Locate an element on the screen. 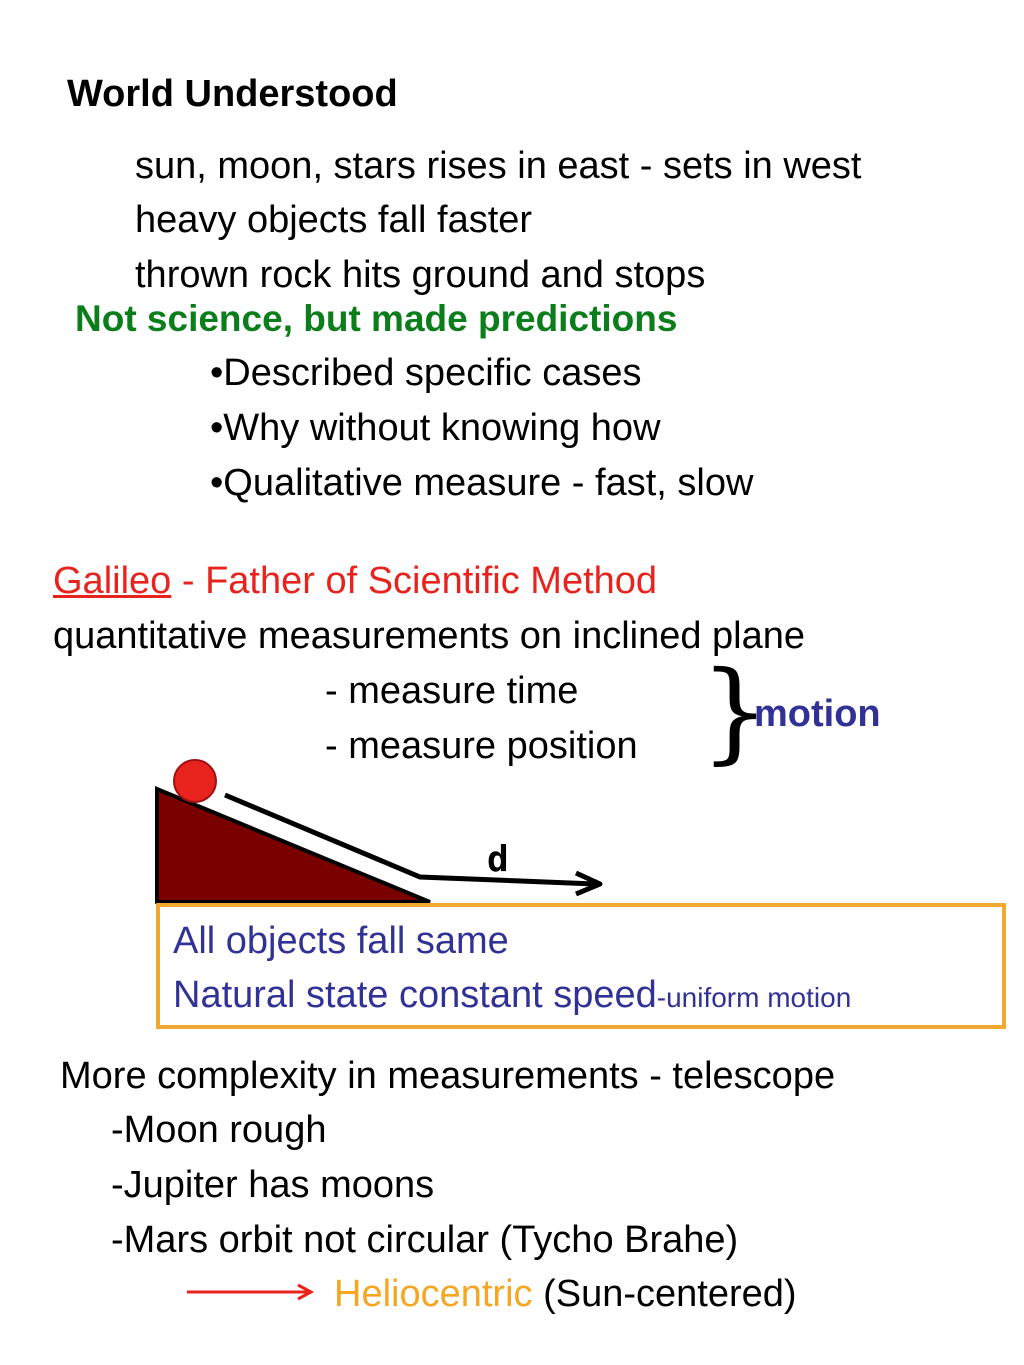 This screenshot has width=1024, height=1365. observation-item: heavy objects fall faster is located at coordinates (334, 220).